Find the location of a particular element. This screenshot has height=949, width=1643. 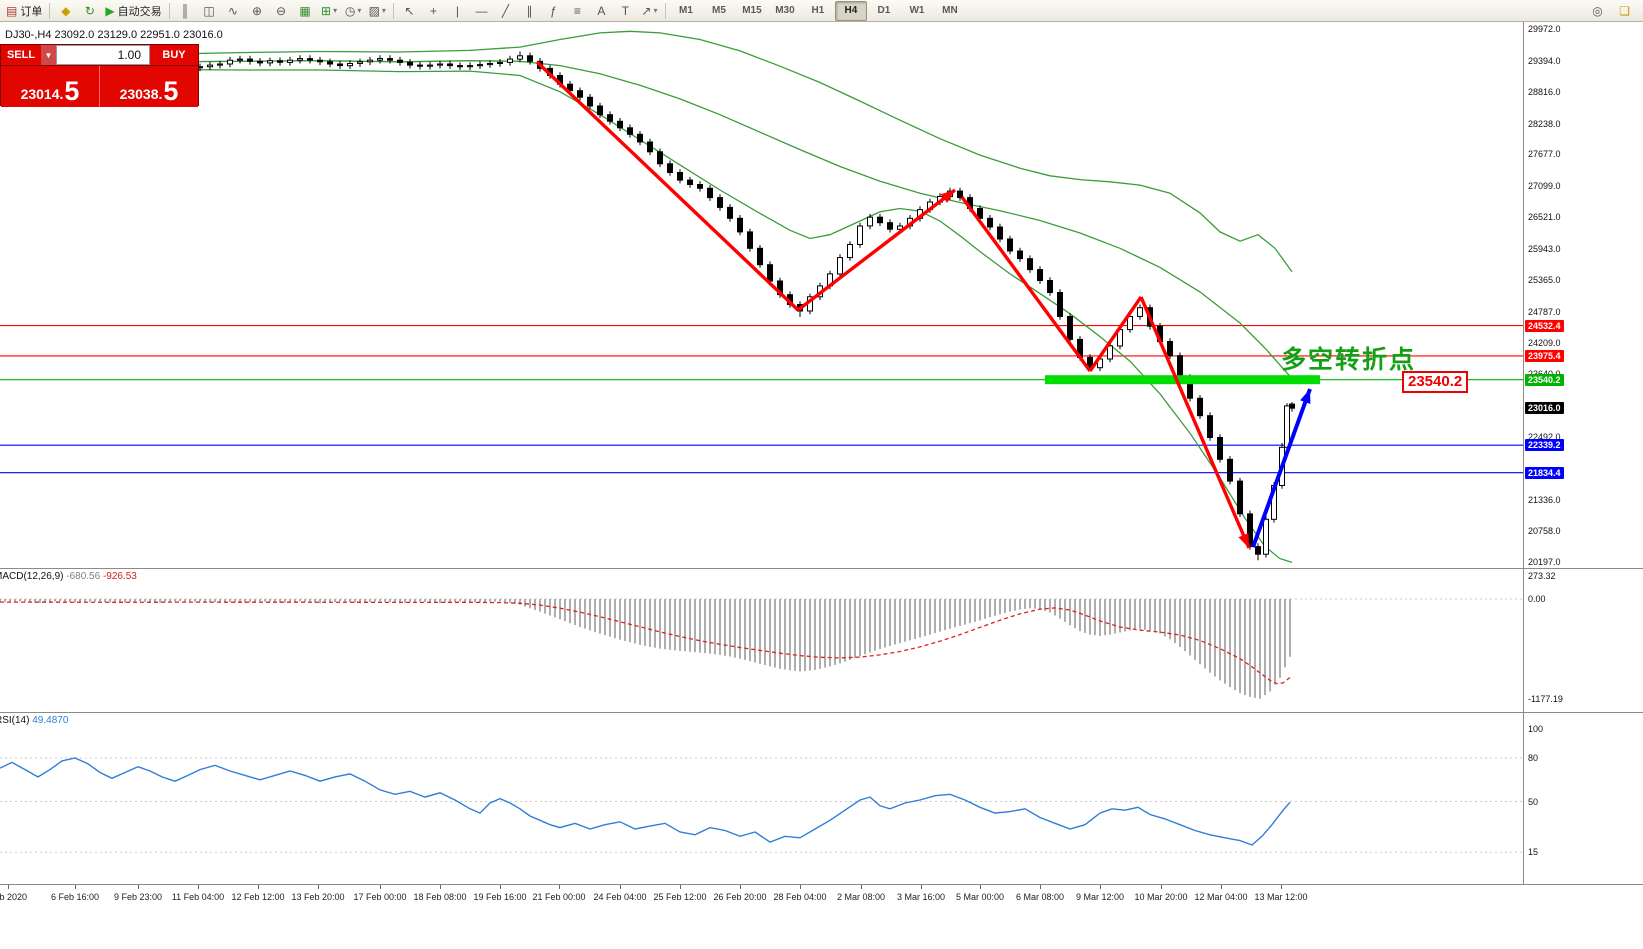

timeframe-m1: M1 is located at coordinates (686, 11).